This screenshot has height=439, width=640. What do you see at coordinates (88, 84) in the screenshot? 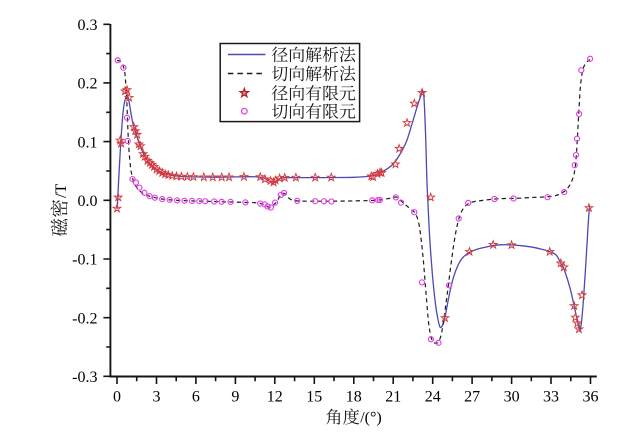
I see `svg-text: 0.2` at bounding box center [88, 84].